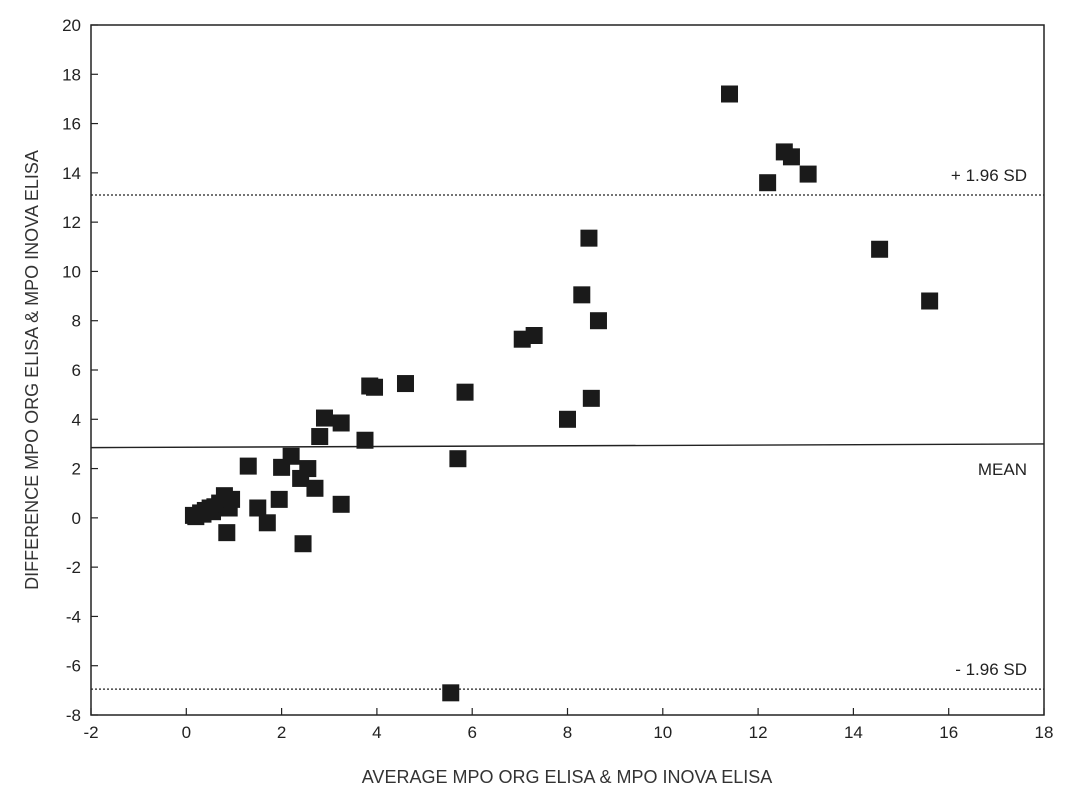 The height and width of the screenshot is (800, 1067). What do you see at coordinates (281, 732) in the screenshot?
I see `x-tick-label: 2` at bounding box center [281, 732].